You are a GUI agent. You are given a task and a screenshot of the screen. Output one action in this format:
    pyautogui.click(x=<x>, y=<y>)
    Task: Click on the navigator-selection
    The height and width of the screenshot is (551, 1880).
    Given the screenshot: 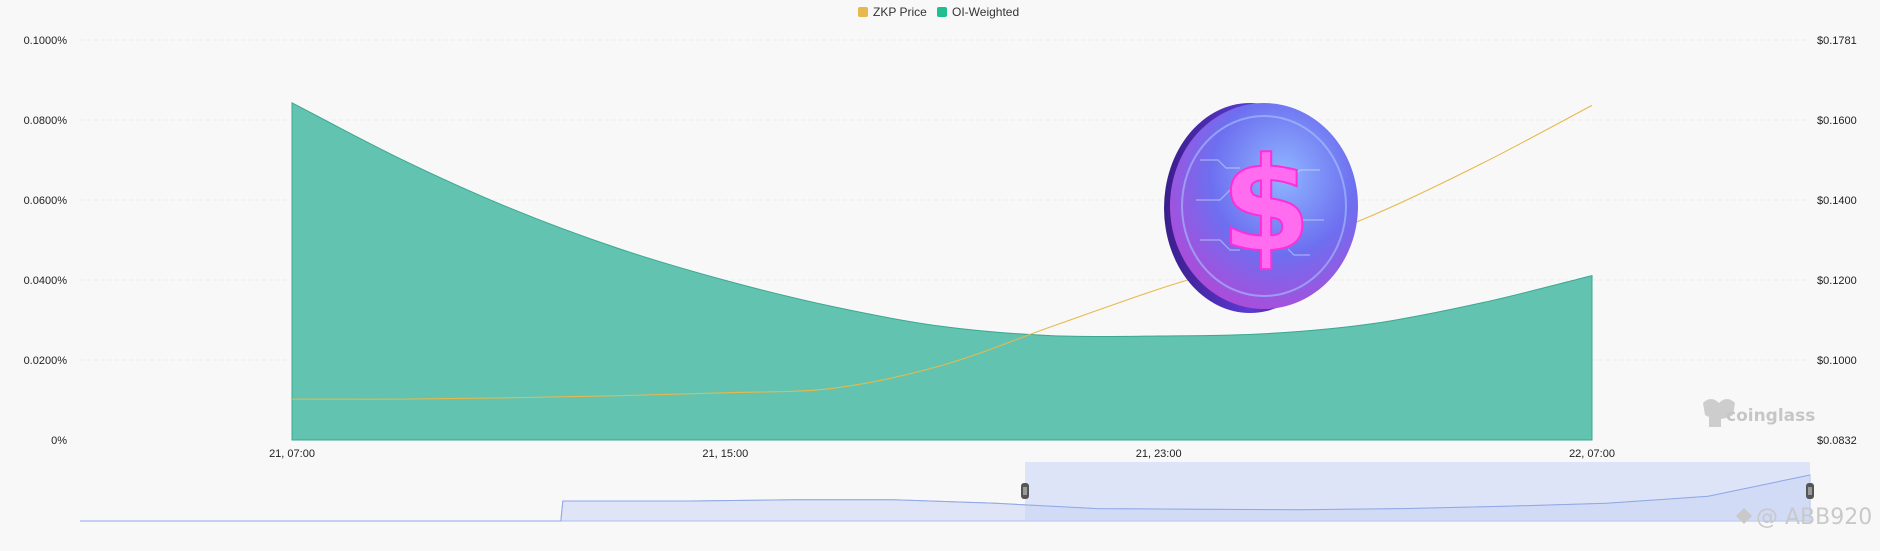 What is the action you would take?
    pyautogui.click(x=1417, y=491)
    